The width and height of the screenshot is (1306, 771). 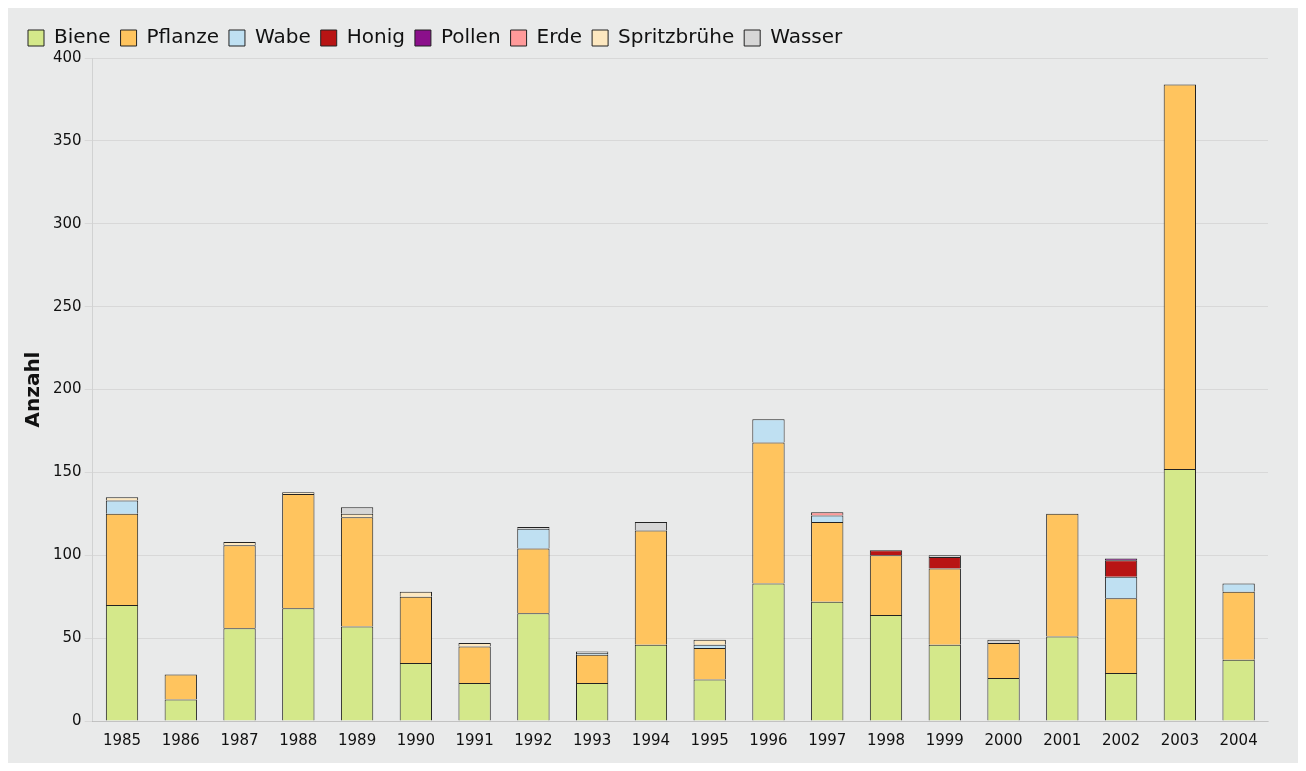 I want to click on x-tick-label: 1985, so click(x=122, y=739).